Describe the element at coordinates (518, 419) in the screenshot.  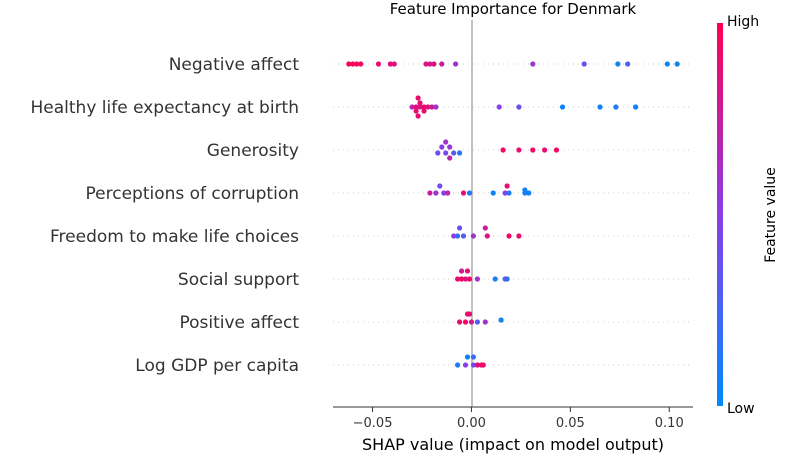
I see `x-ticks: −0.05 0.00 0.05 0.10` at that location.